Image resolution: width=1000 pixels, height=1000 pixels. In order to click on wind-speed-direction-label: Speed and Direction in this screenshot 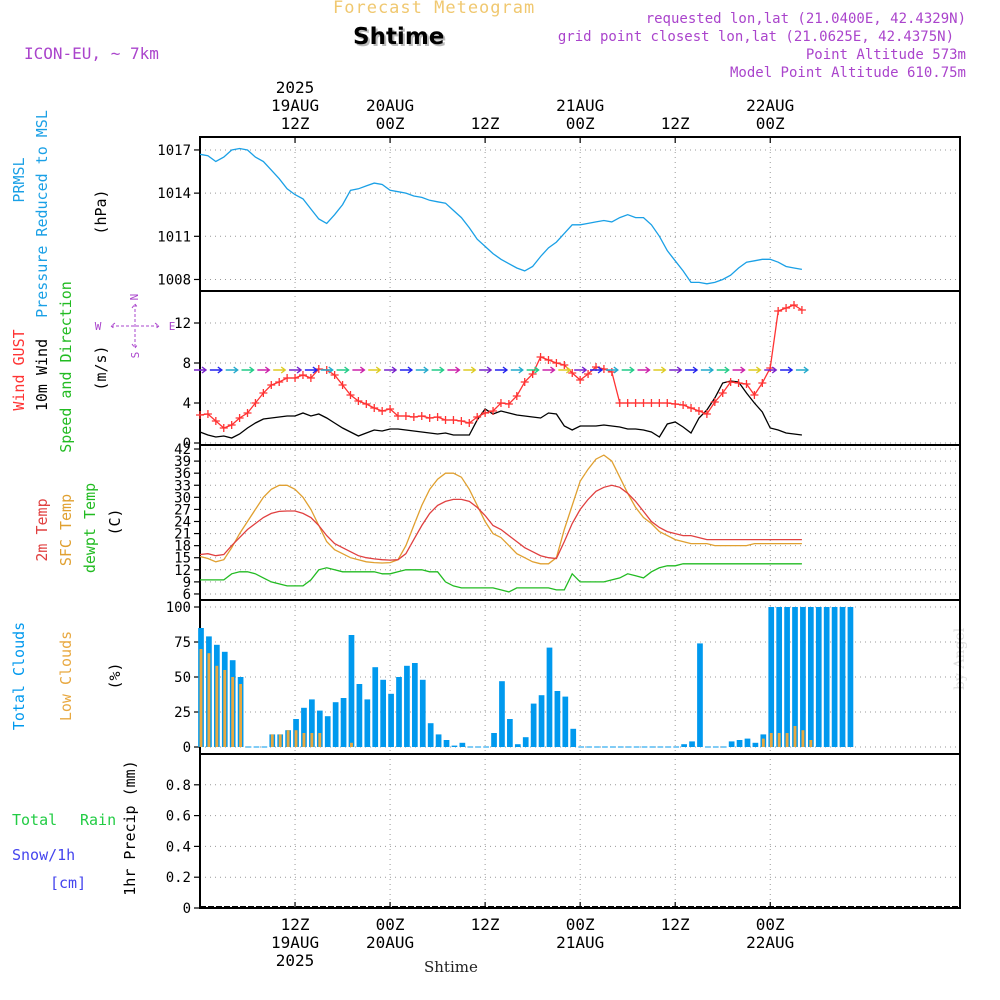, I will do `click(66, 367)`.